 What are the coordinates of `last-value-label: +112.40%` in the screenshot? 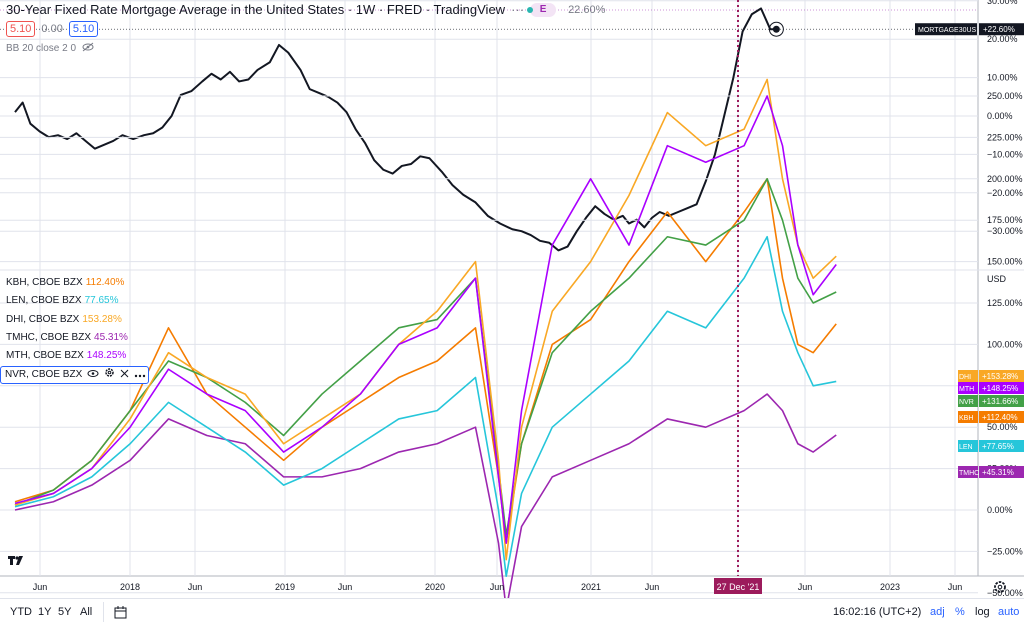 It's located at (1000, 417).